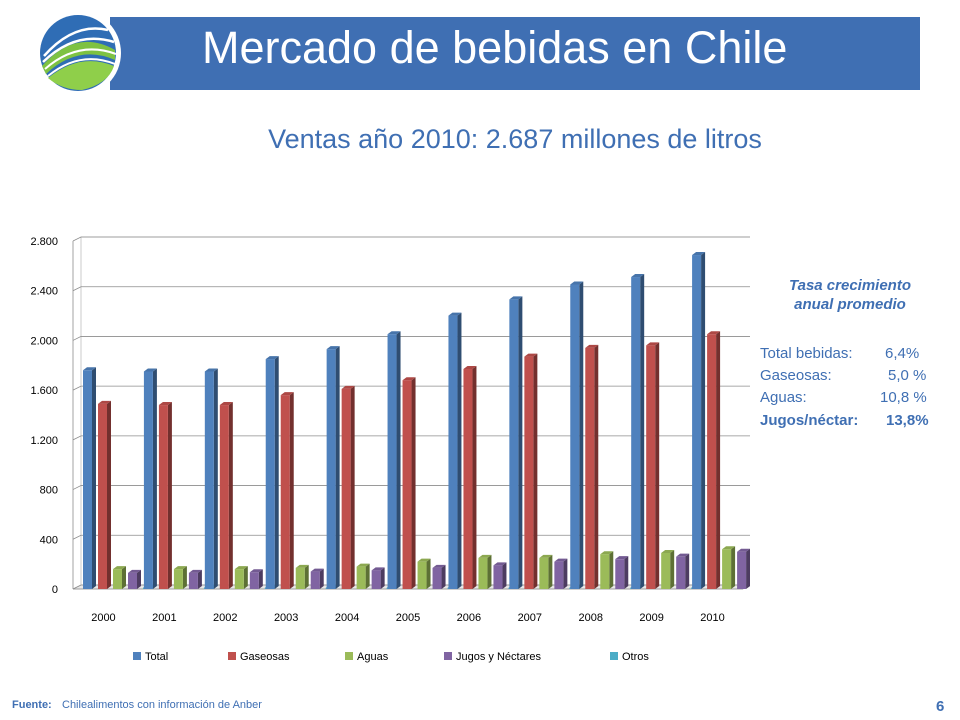 This screenshot has width=960, height=720. What do you see at coordinates (796, 375) in the screenshot?
I see `rate-label: Gaseosas:` at bounding box center [796, 375].